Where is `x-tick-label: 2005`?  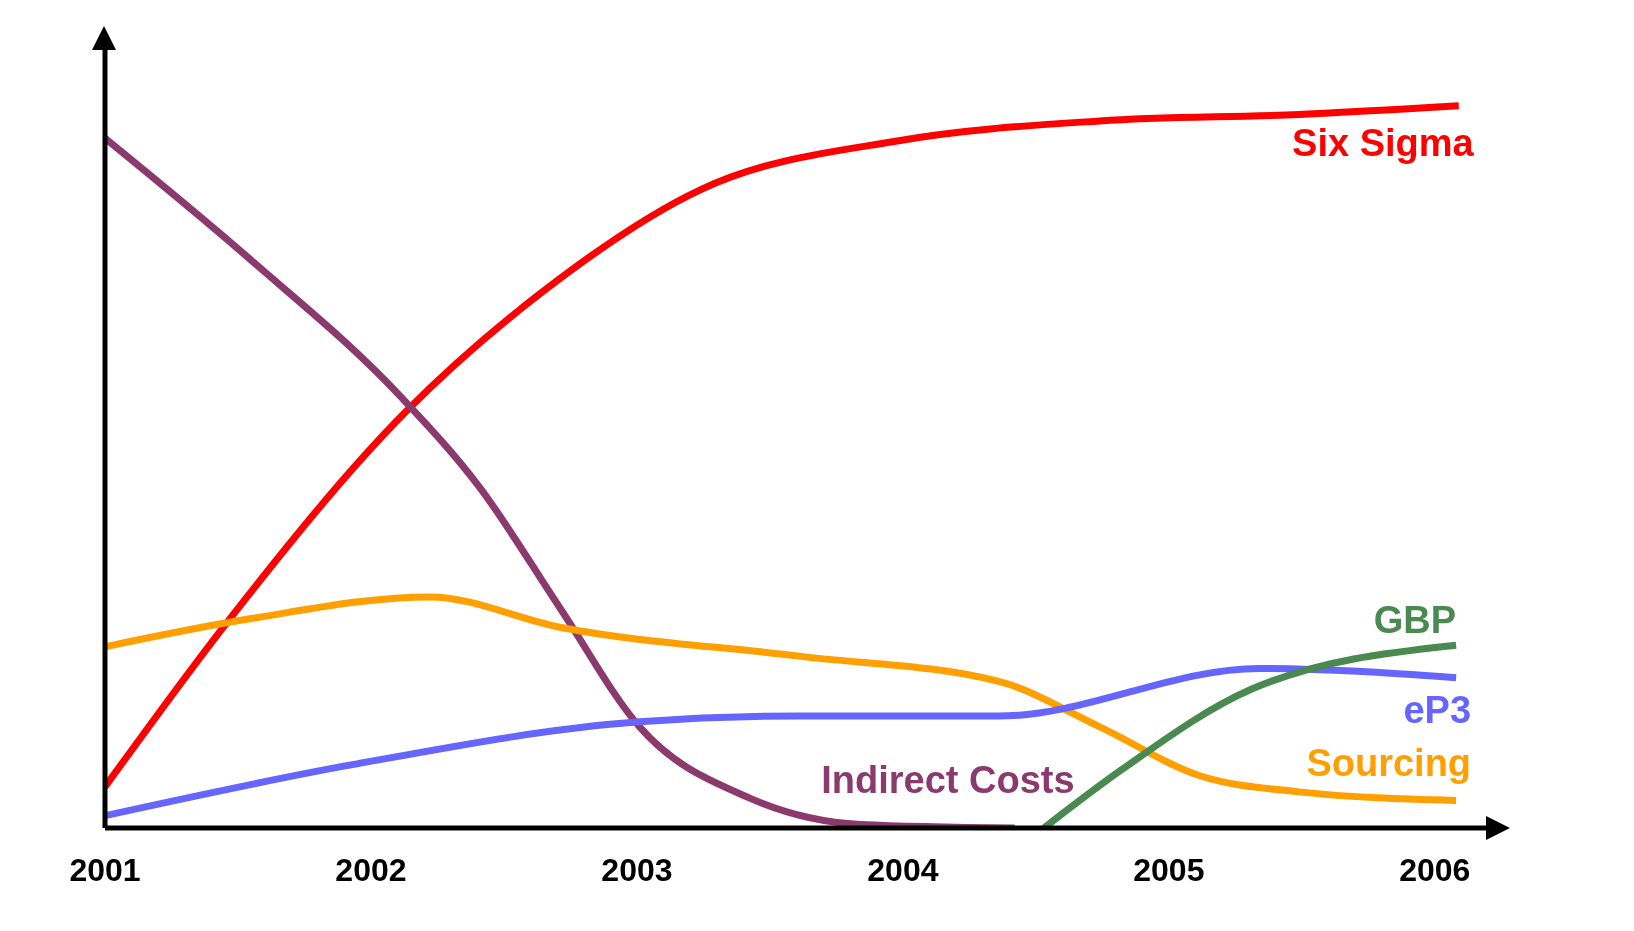
x-tick-label: 2005 is located at coordinates (1169, 869).